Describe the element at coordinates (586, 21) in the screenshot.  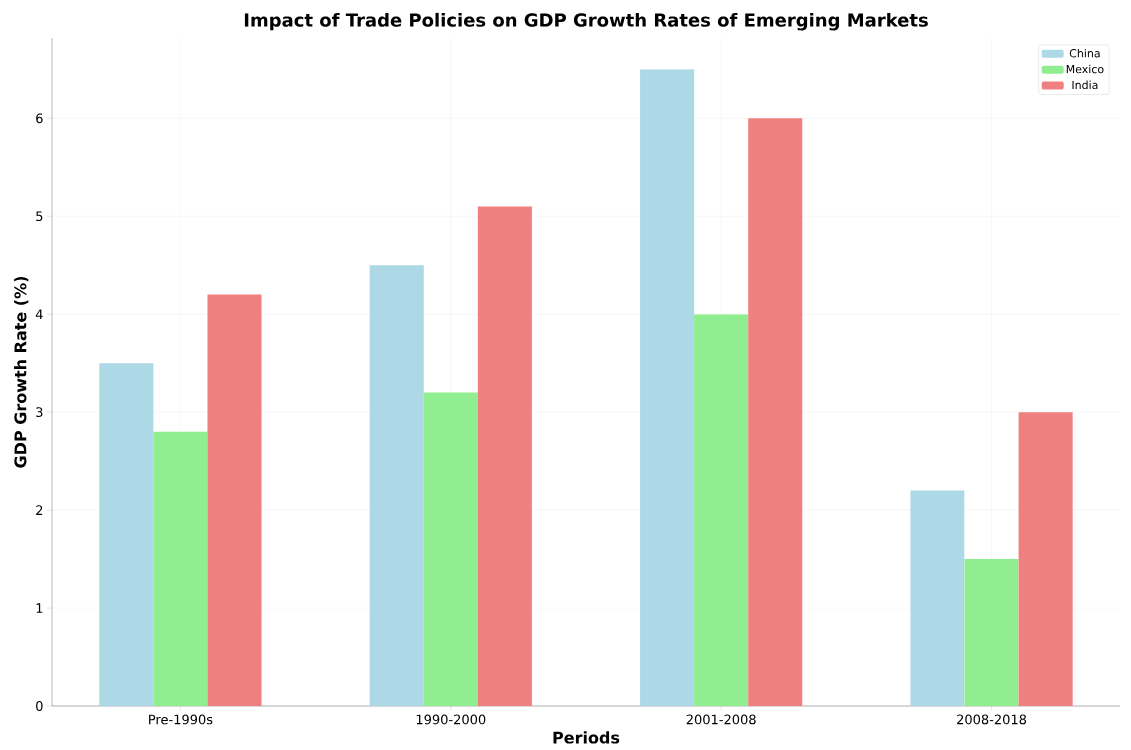
I see `chart-title: Impact of Trade Policies on GDP Growth Rates of Emerging Markets` at that location.